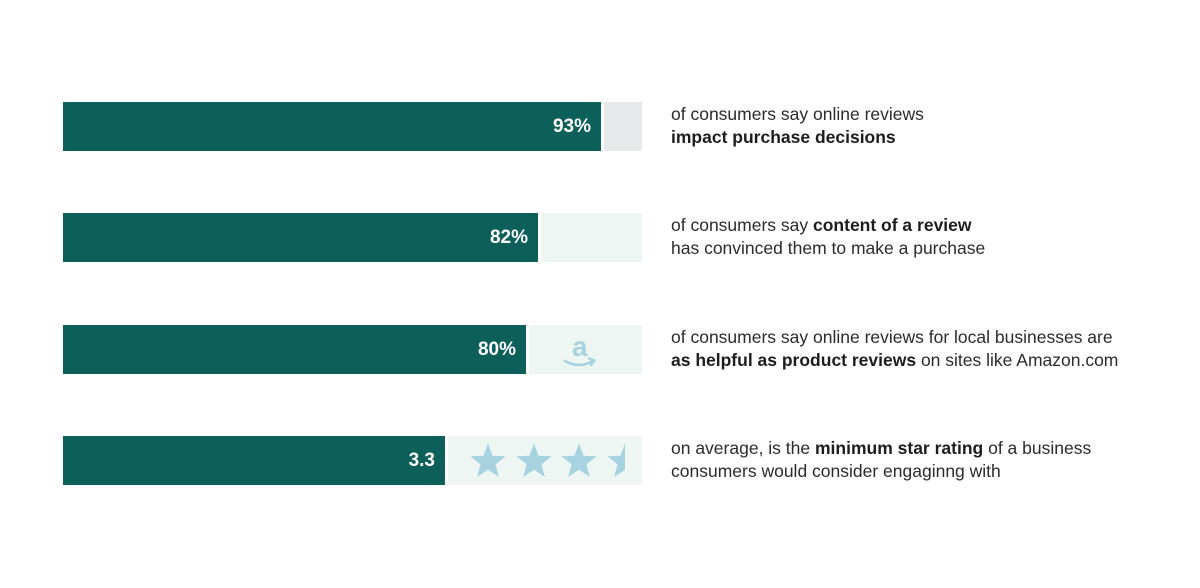 This screenshot has width=1200, height=588. I want to click on bar-track: 82%, so click(352, 237).